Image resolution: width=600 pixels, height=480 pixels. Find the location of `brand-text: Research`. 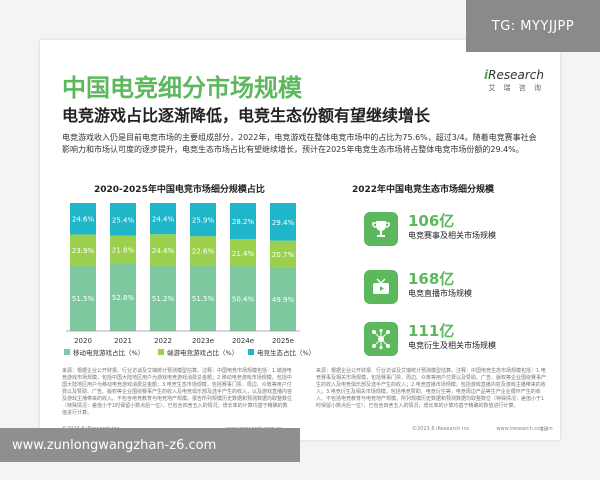

brand-text: Research is located at coordinates (516, 75).